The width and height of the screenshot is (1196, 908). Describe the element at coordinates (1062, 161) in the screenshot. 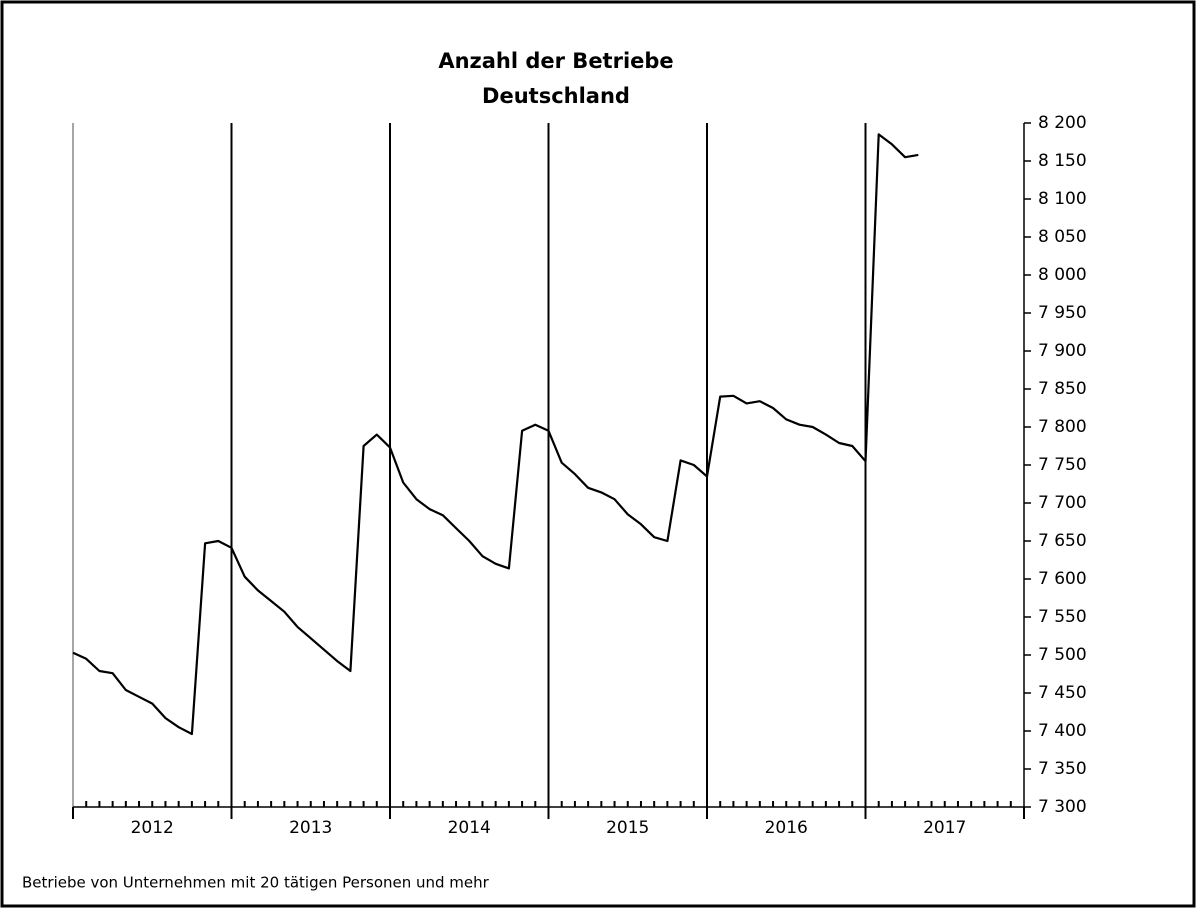

I see `y-tick-label: 8 150` at that location.